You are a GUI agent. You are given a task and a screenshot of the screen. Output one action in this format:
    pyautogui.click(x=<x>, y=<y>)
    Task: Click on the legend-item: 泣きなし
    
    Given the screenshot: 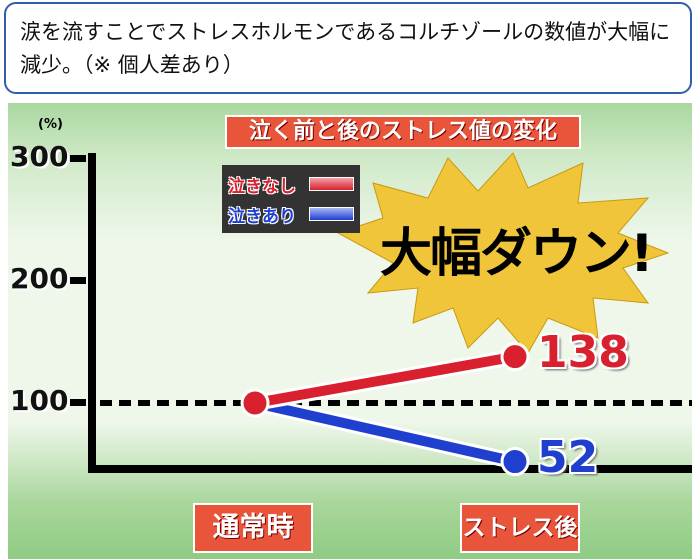 What is the action you would take?
    pyautogui.click(x=291, y=184)
    